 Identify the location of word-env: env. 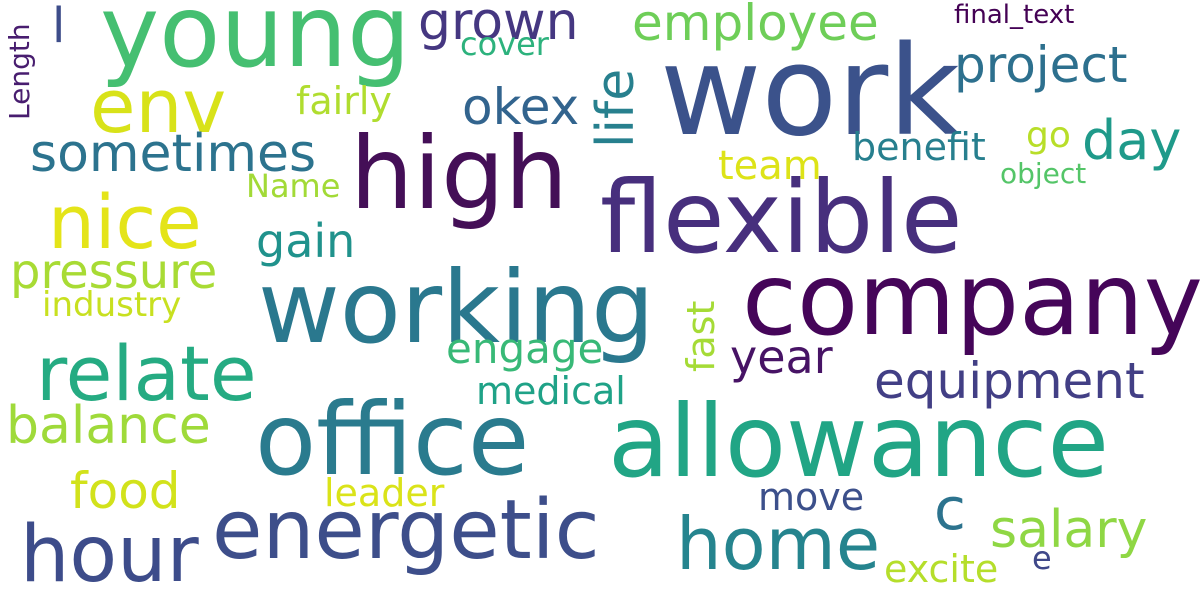
(158, 107).